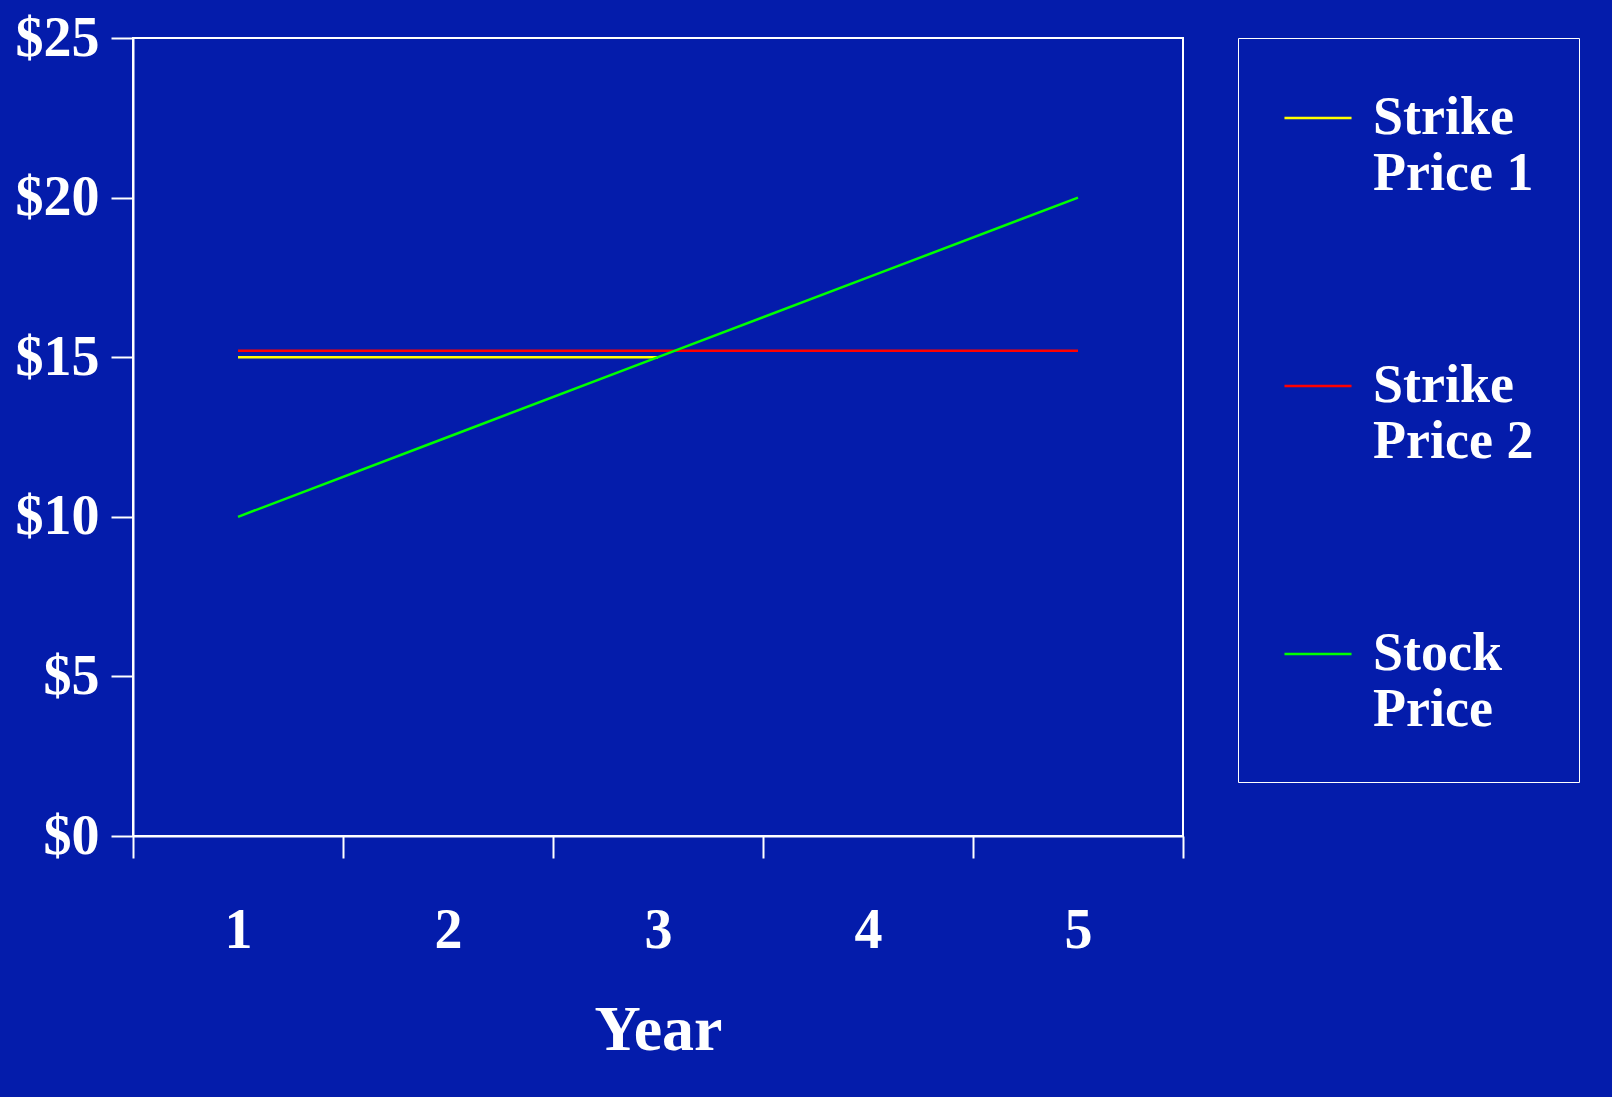 Image resolution: width=1612 pixels, height=1097 pixels. I want to click on x-tick-label: 3, so click(658, 928).